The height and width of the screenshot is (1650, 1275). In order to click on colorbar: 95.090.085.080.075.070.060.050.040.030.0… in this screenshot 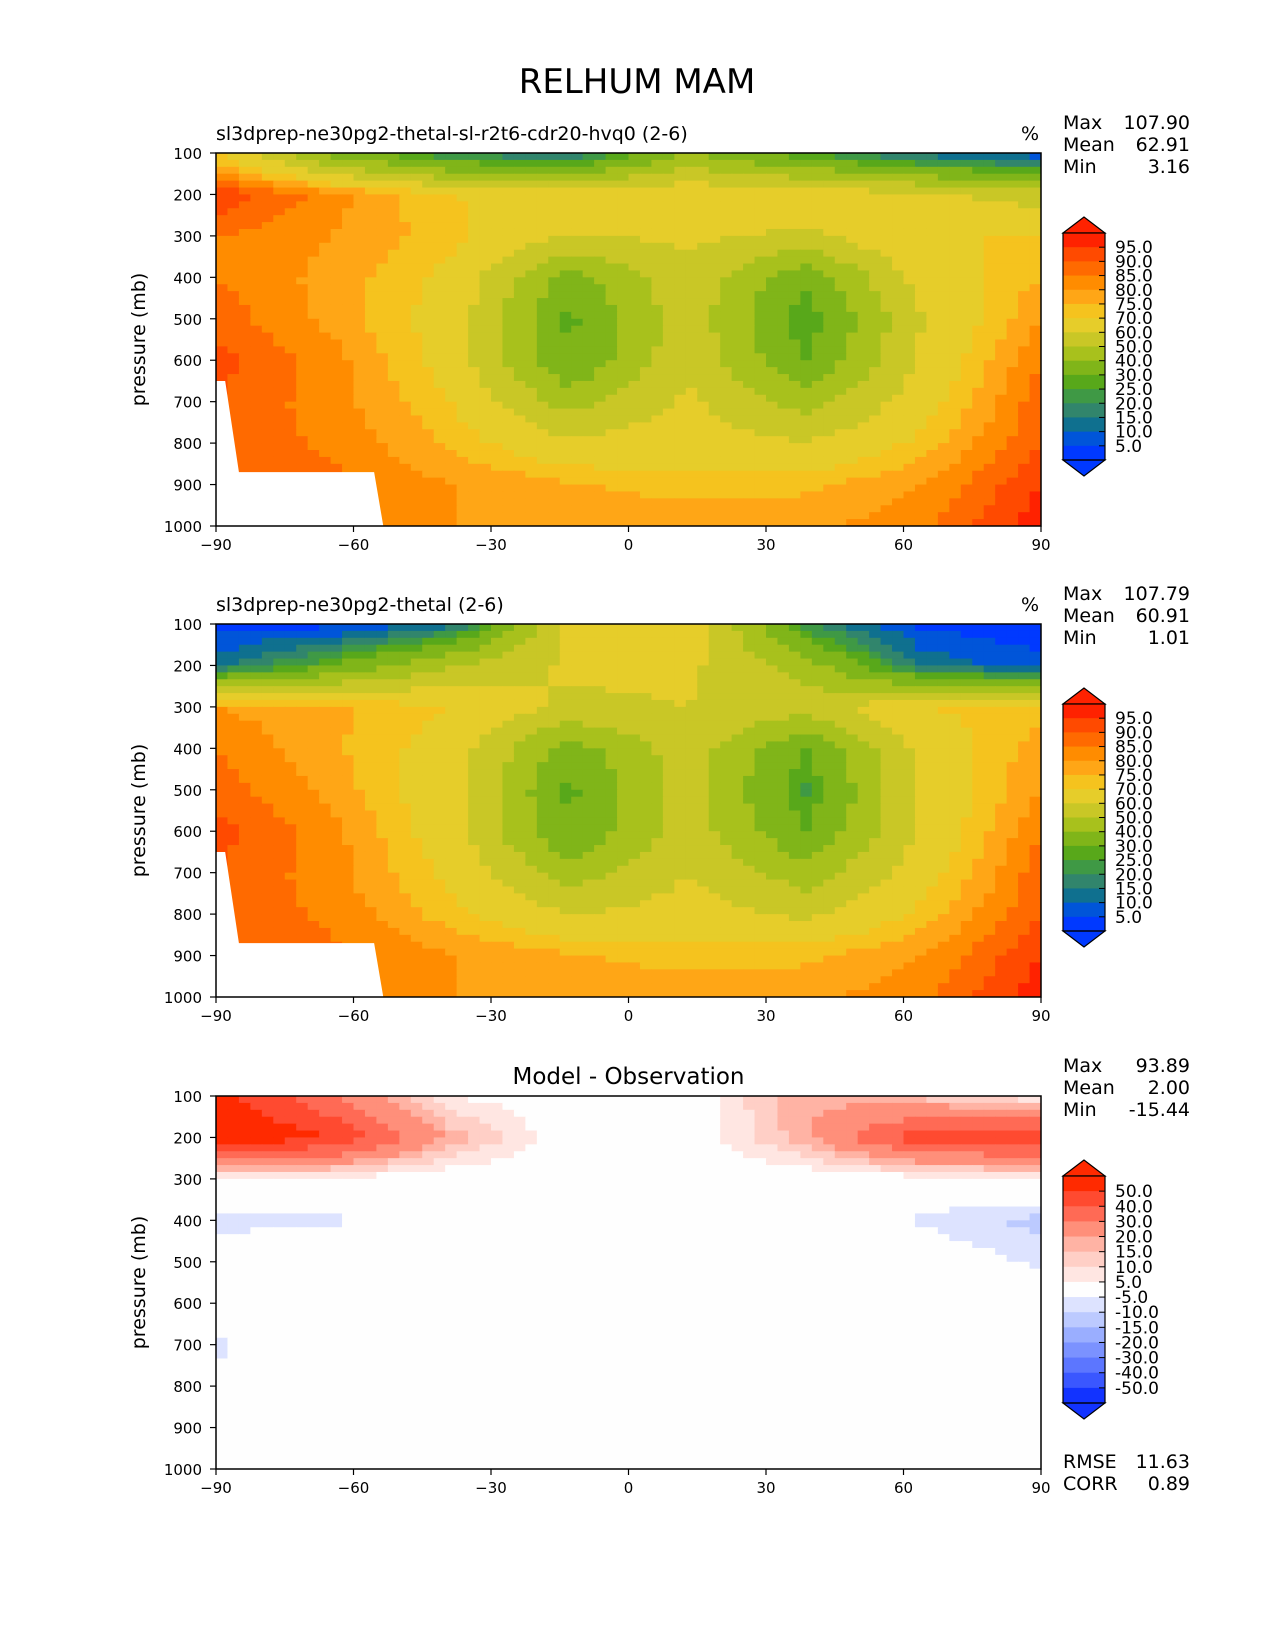, I will do `click(1107, 346)`.